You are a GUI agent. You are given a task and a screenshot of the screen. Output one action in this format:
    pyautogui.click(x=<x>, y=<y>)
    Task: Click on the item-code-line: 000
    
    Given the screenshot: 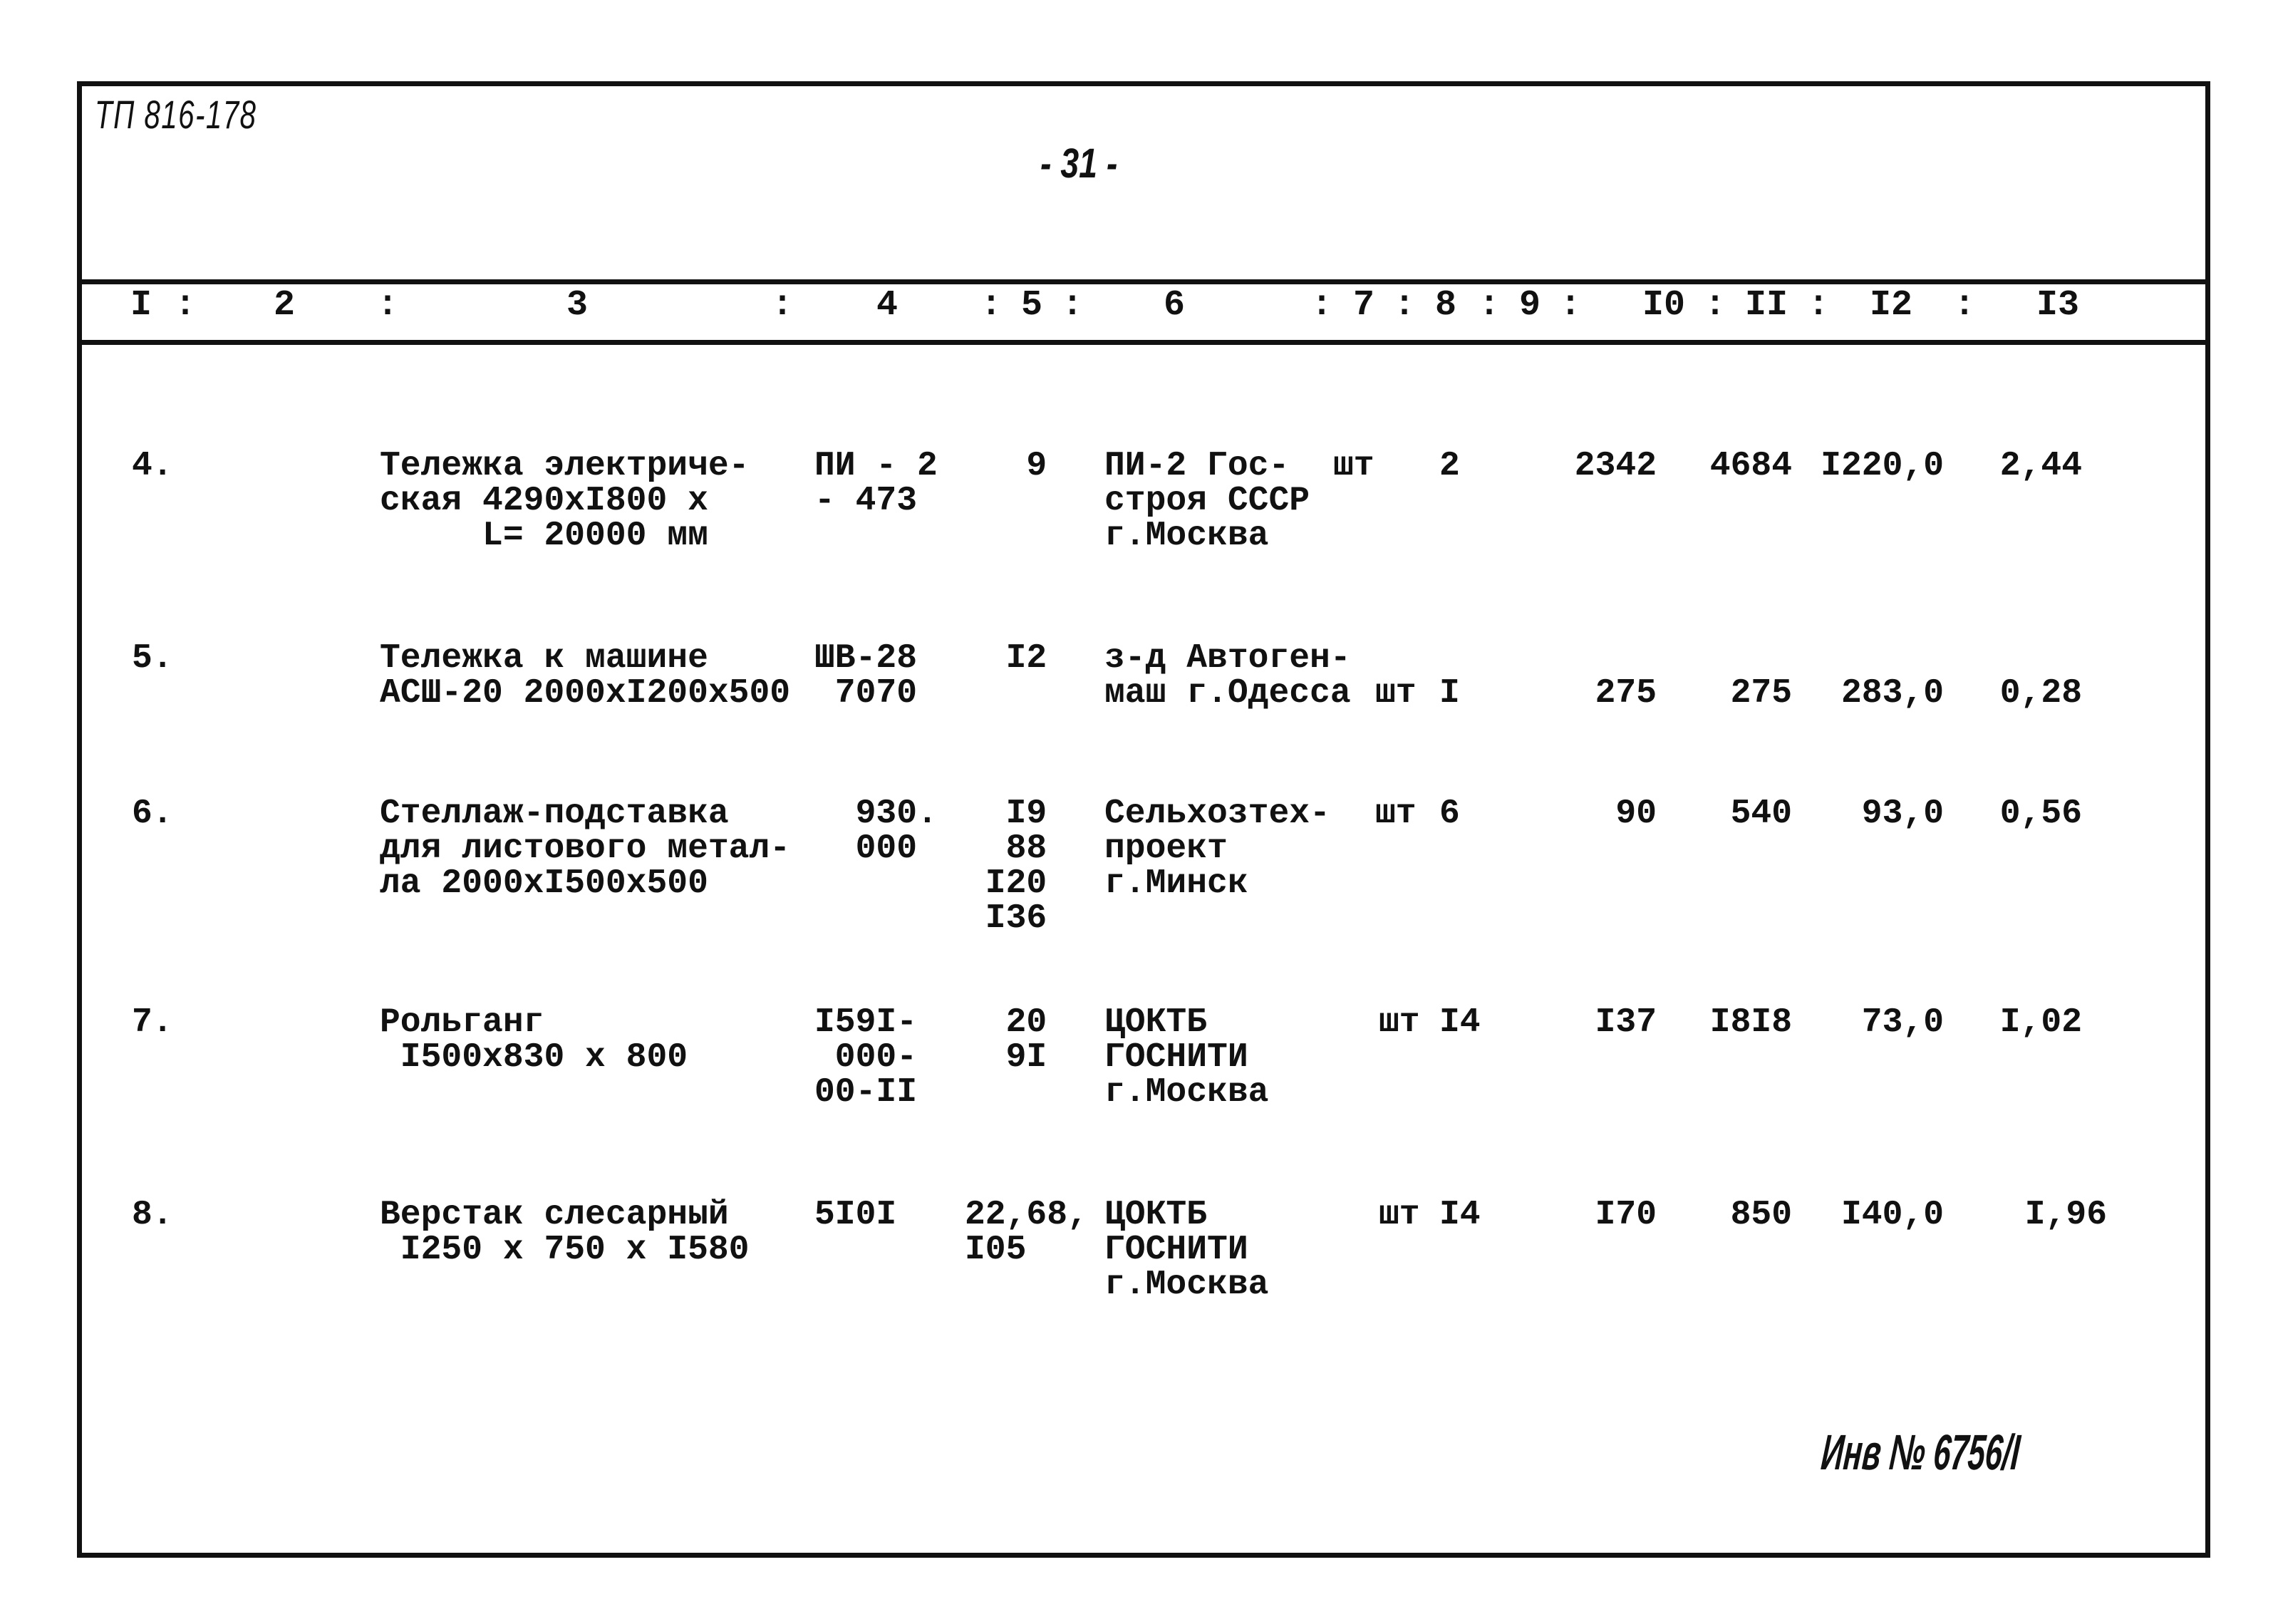 What is the action you would take?
    pyautogui.click(x=866, y=848)
    